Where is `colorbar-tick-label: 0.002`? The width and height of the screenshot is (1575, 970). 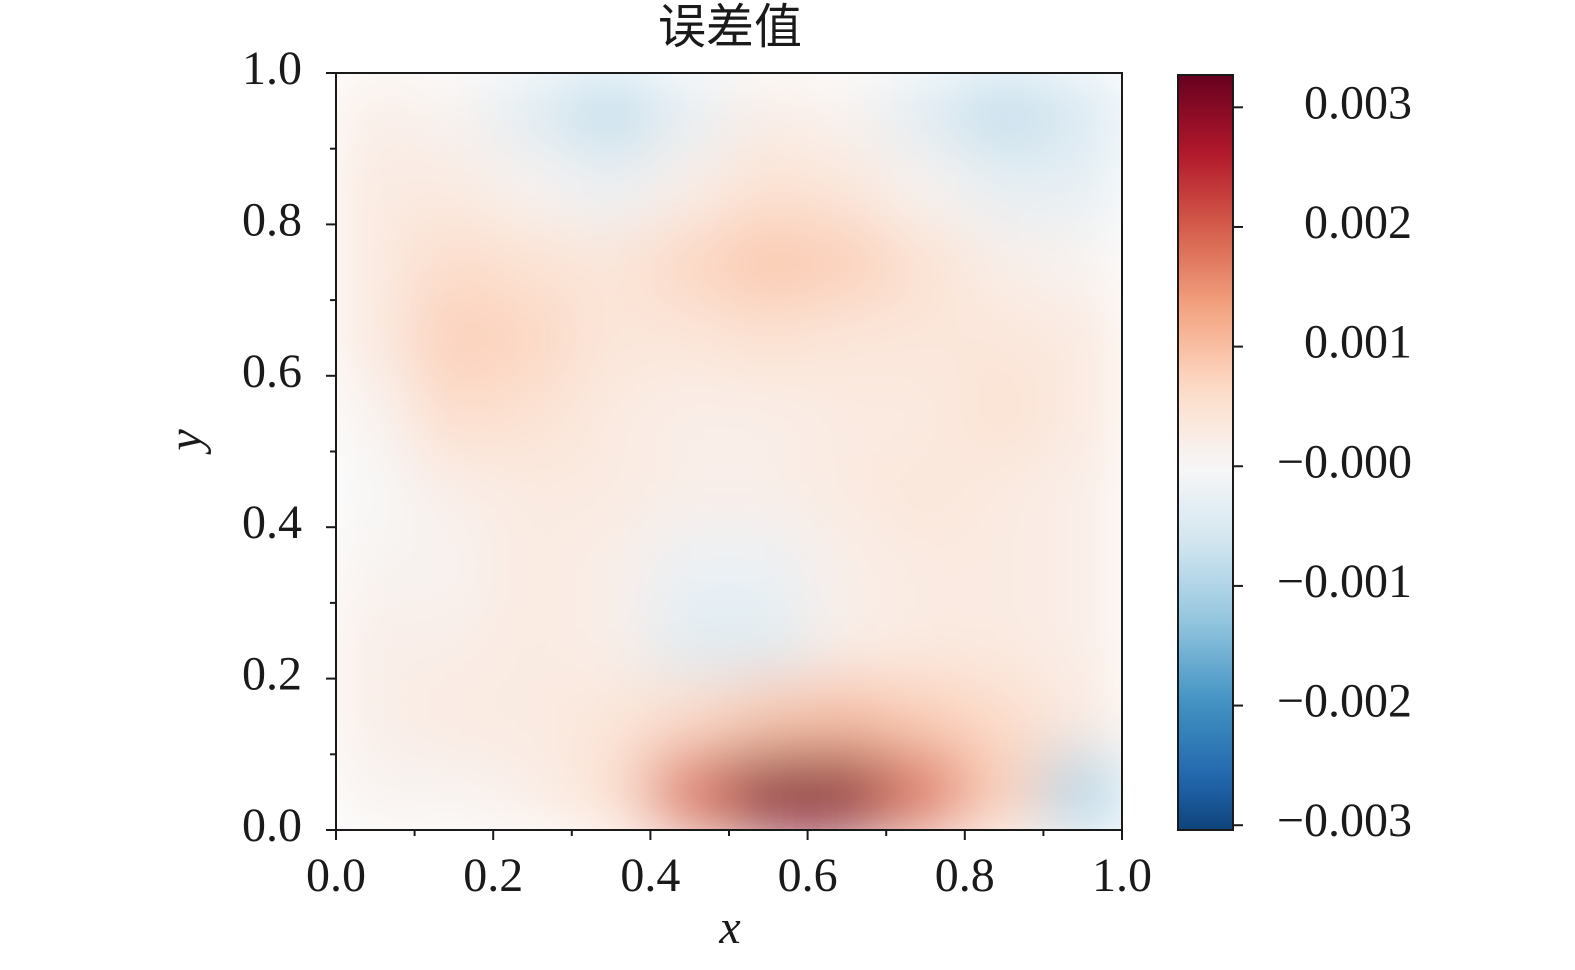 colorbar-tick-label: 0.002 is located at coordinates (1358, 222).